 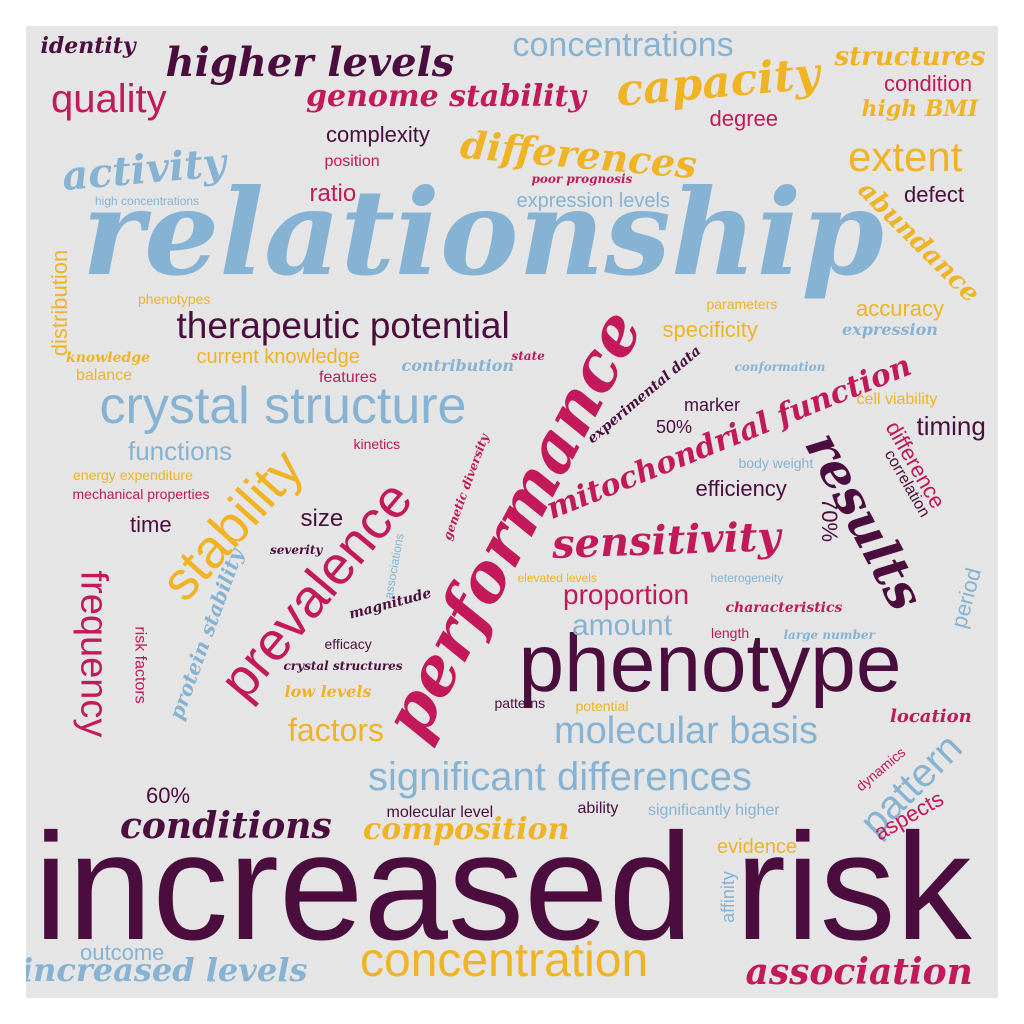 What do you see at coordinates (378, 134) in the screenshot?
I see `word-complexity: complexity` at bounding box center [378, 134].